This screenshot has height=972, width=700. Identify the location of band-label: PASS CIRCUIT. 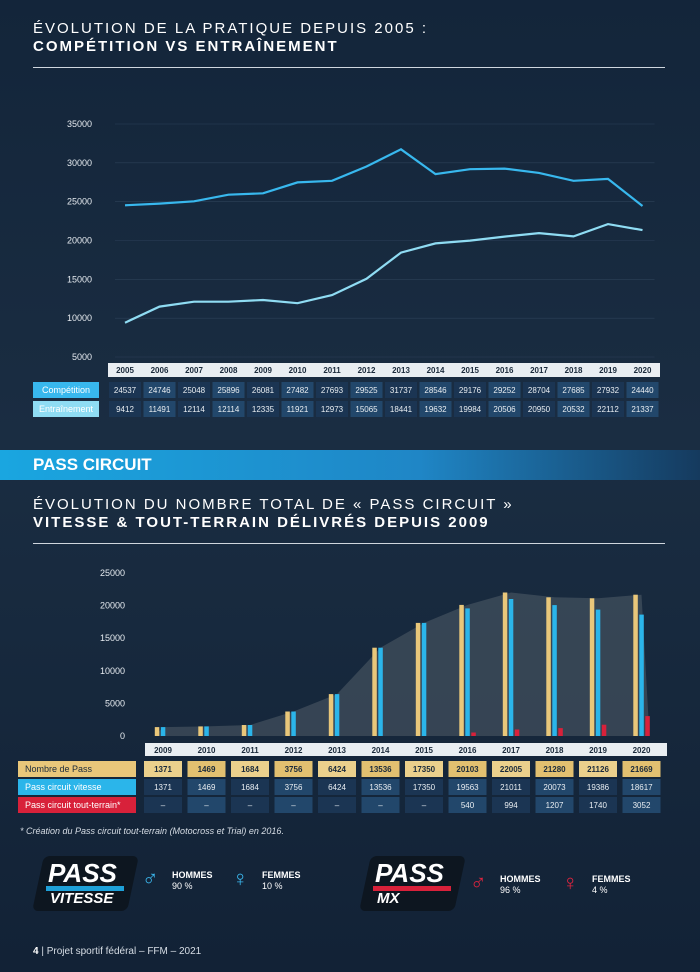
(92, 464).